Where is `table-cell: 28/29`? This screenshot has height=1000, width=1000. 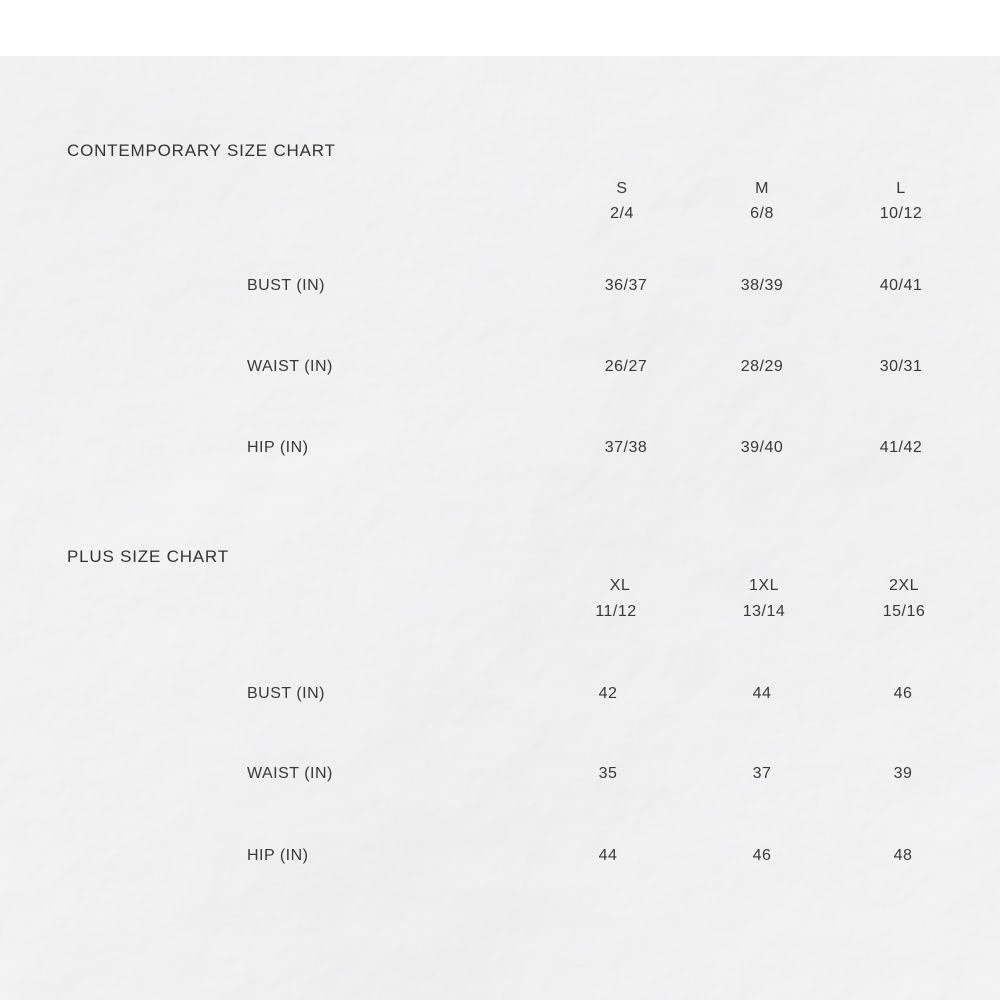 table-cell: 28/29 is located at coordinates (762, 366).